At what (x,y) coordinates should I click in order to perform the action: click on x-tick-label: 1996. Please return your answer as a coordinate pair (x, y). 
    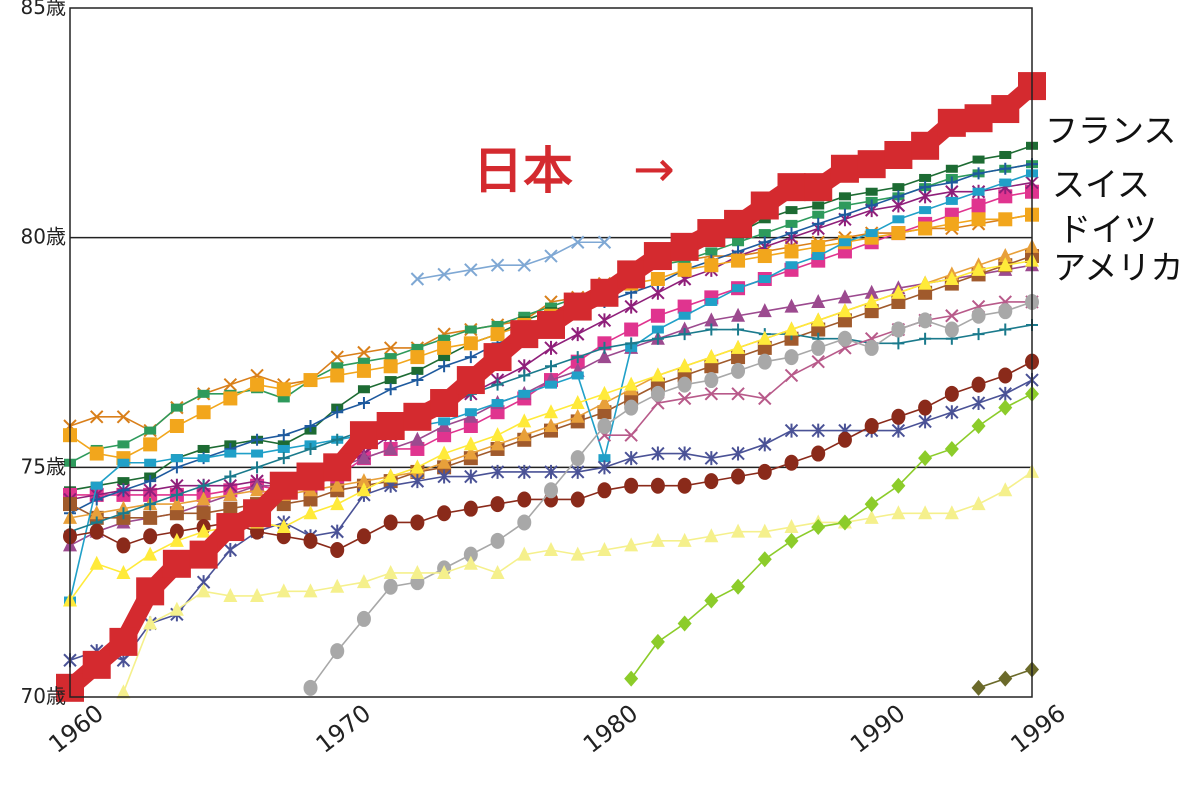
    Looking at the image, I should click on (1037, 729).